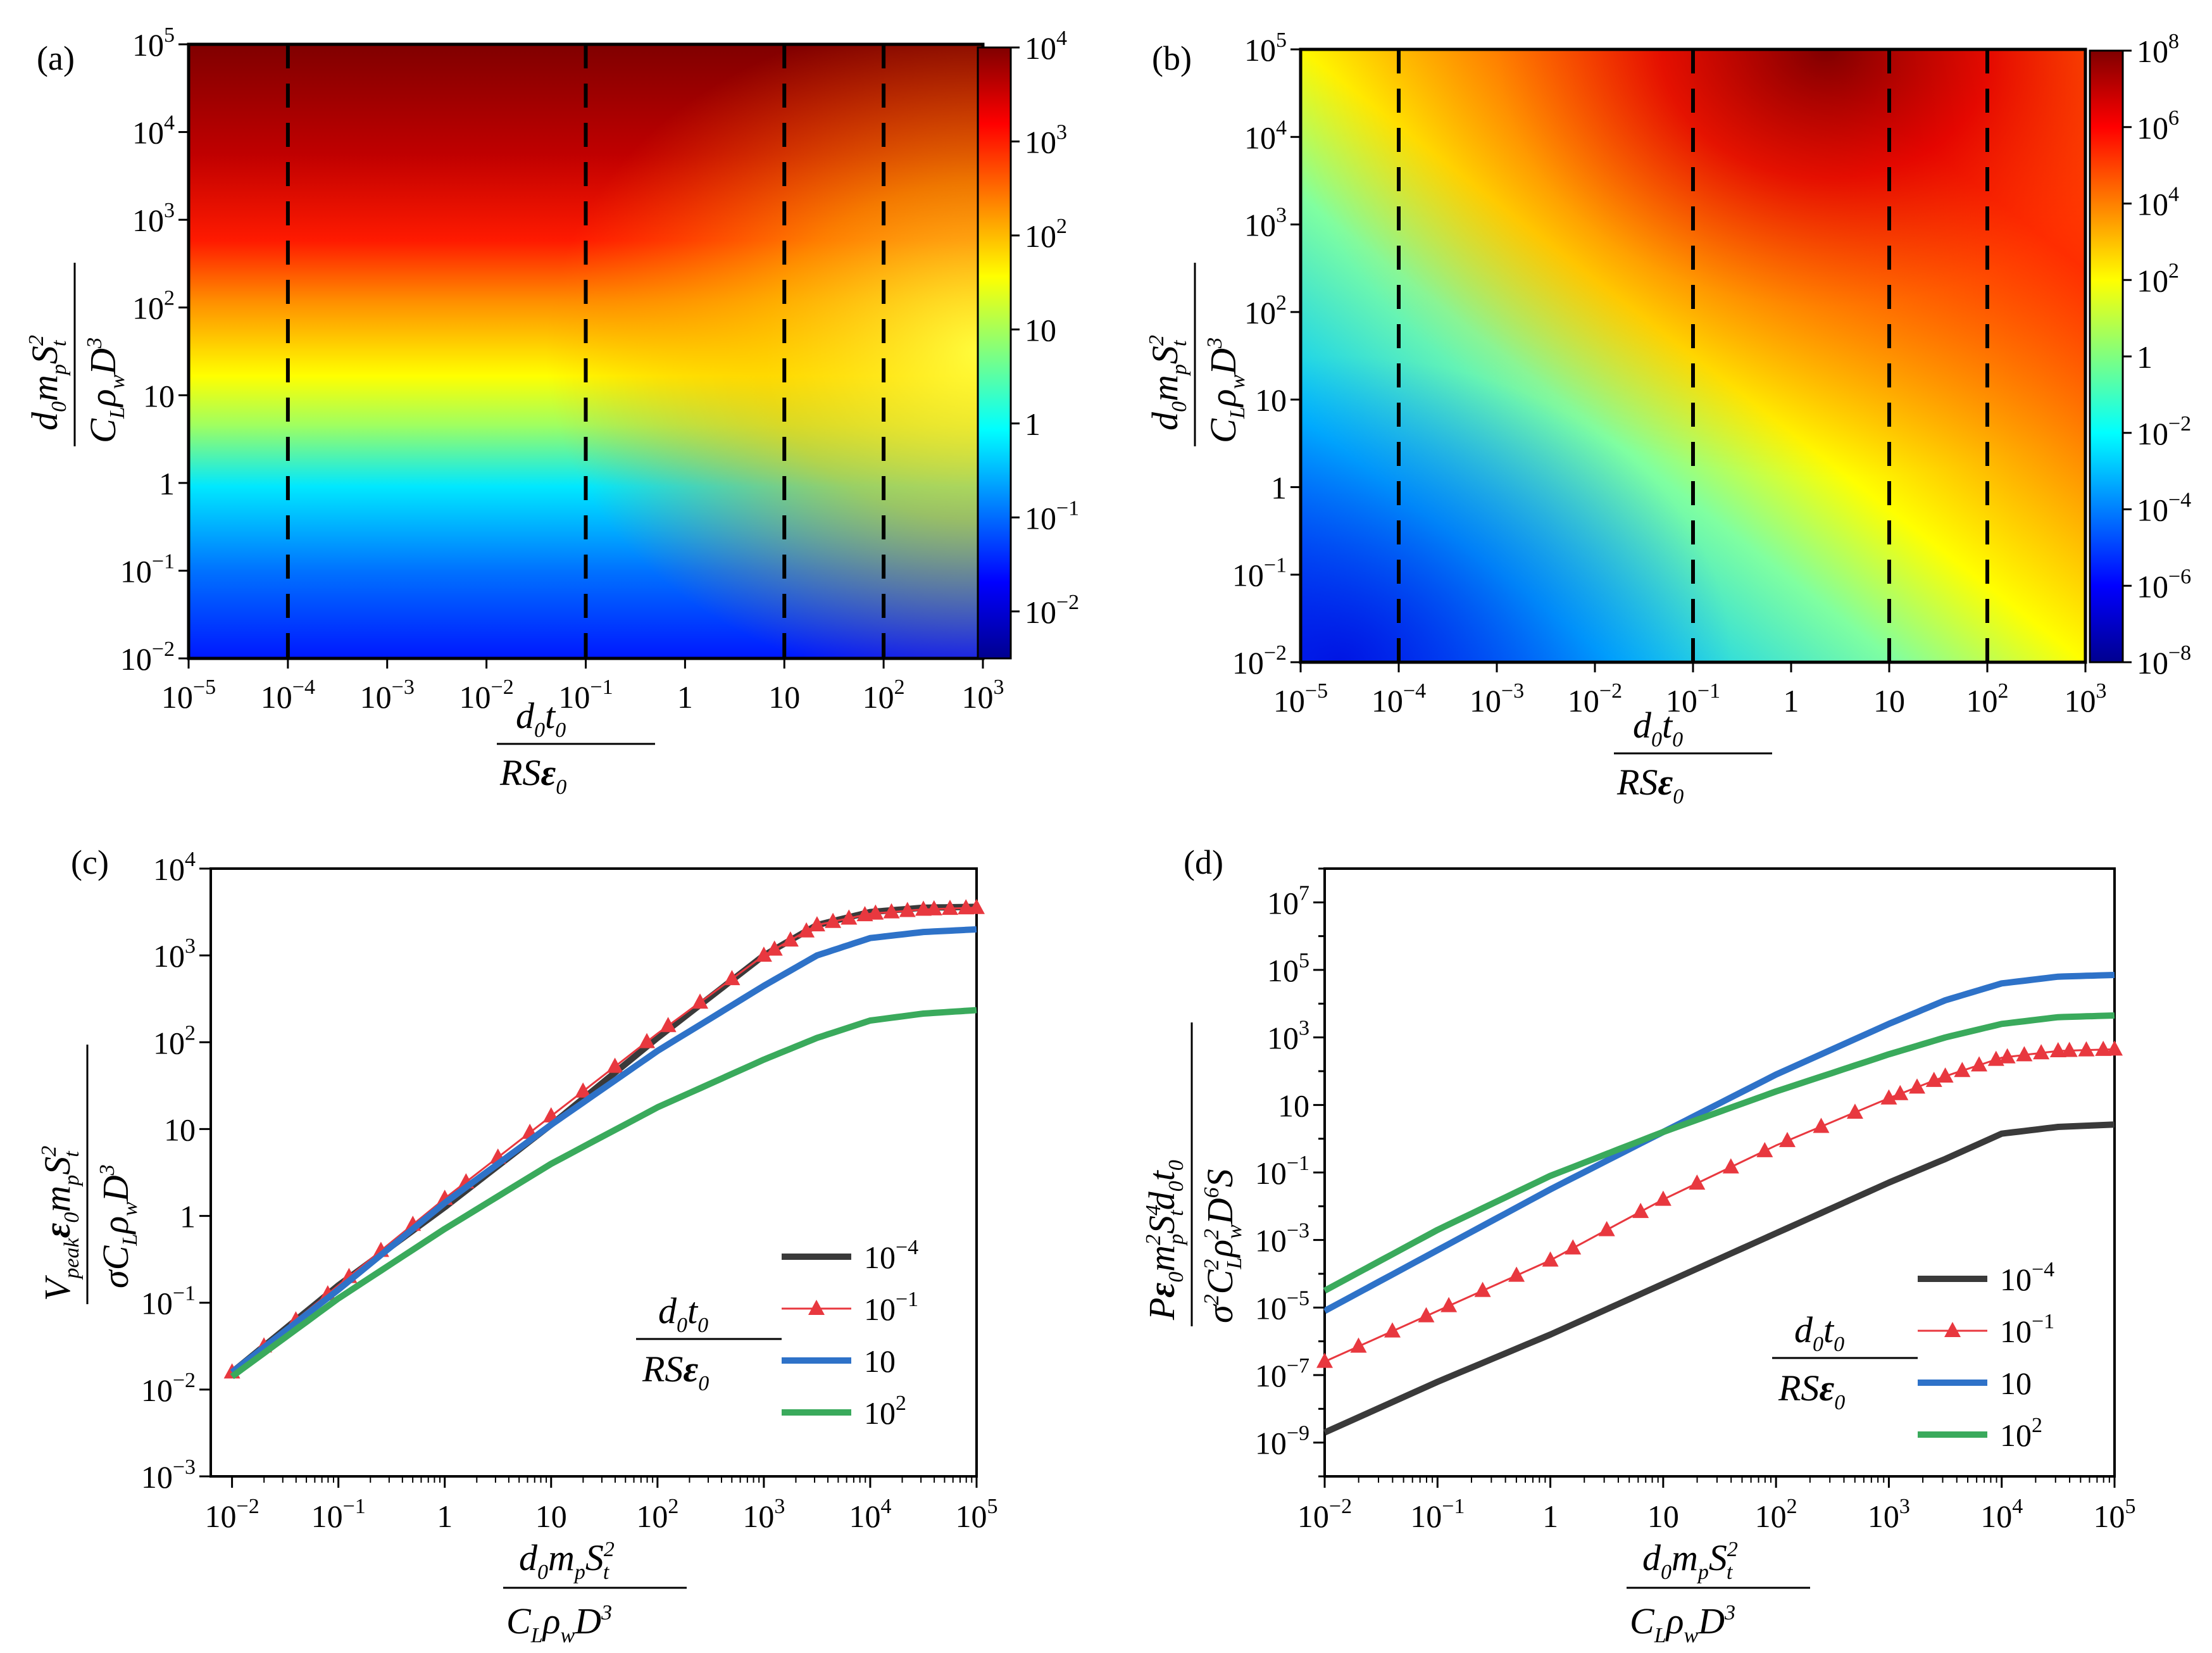 Image resolution: width=2212 pixels, height=1653 pixels. Describe the element at coordinates (2164, 584) in the screenshot. I see `colorbar-tick-label-b: 10⁻⁶` at that location.